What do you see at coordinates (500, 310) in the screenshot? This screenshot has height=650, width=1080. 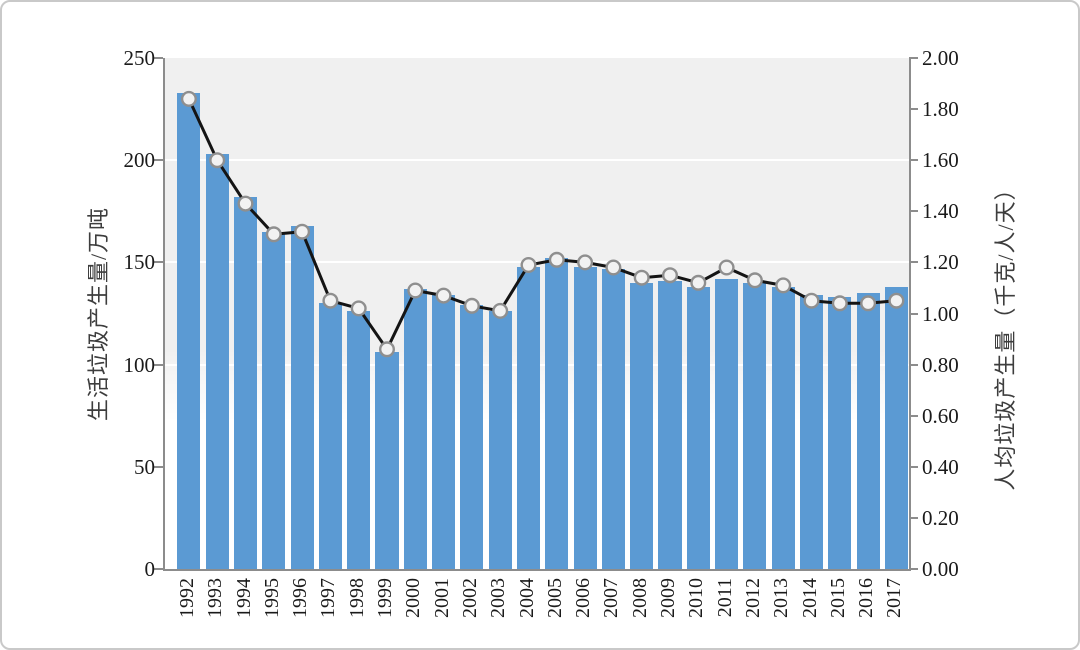 I see `data-point-2003` at bounding box center [500, 310].